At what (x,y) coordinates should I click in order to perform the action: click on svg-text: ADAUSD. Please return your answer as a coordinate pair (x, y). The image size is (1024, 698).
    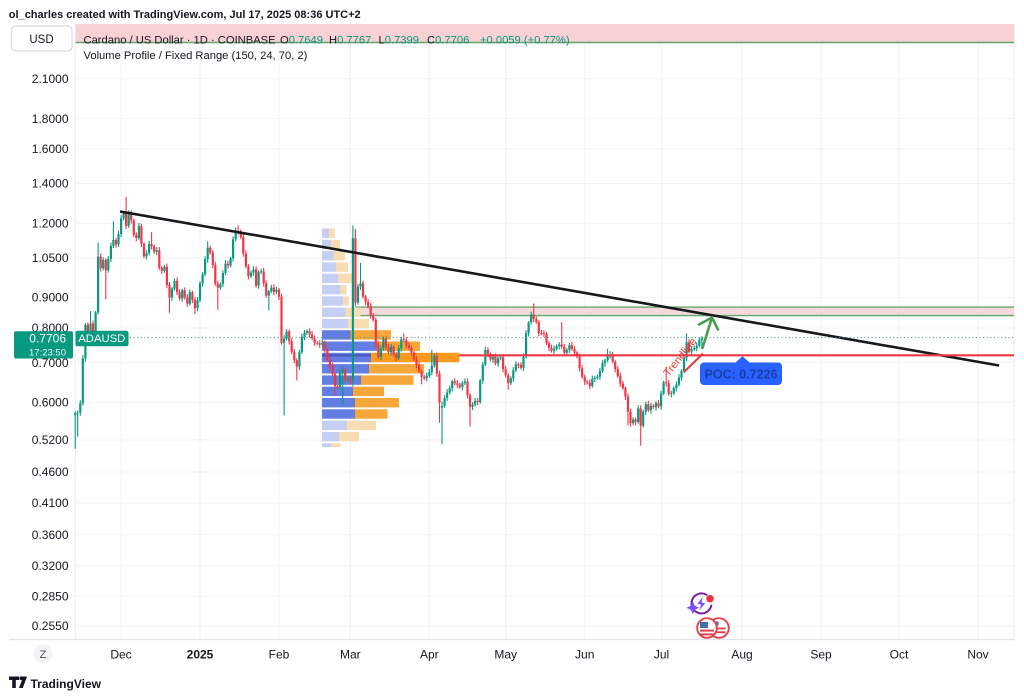
    Looking at the image, I should click on (101, 339).